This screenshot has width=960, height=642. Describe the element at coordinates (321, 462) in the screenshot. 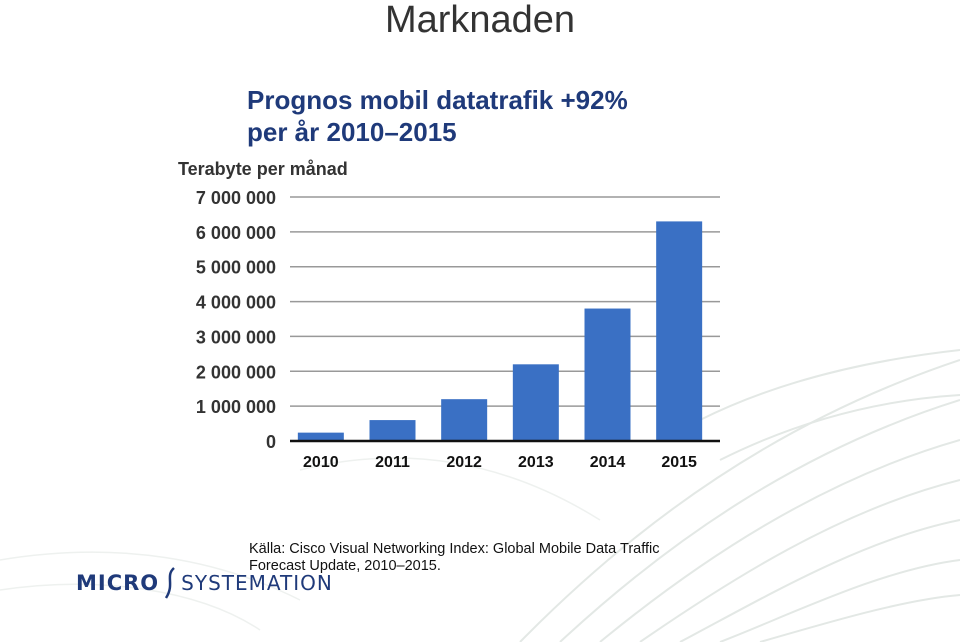

I see `x-tick-label-2010: 2010` at that location.